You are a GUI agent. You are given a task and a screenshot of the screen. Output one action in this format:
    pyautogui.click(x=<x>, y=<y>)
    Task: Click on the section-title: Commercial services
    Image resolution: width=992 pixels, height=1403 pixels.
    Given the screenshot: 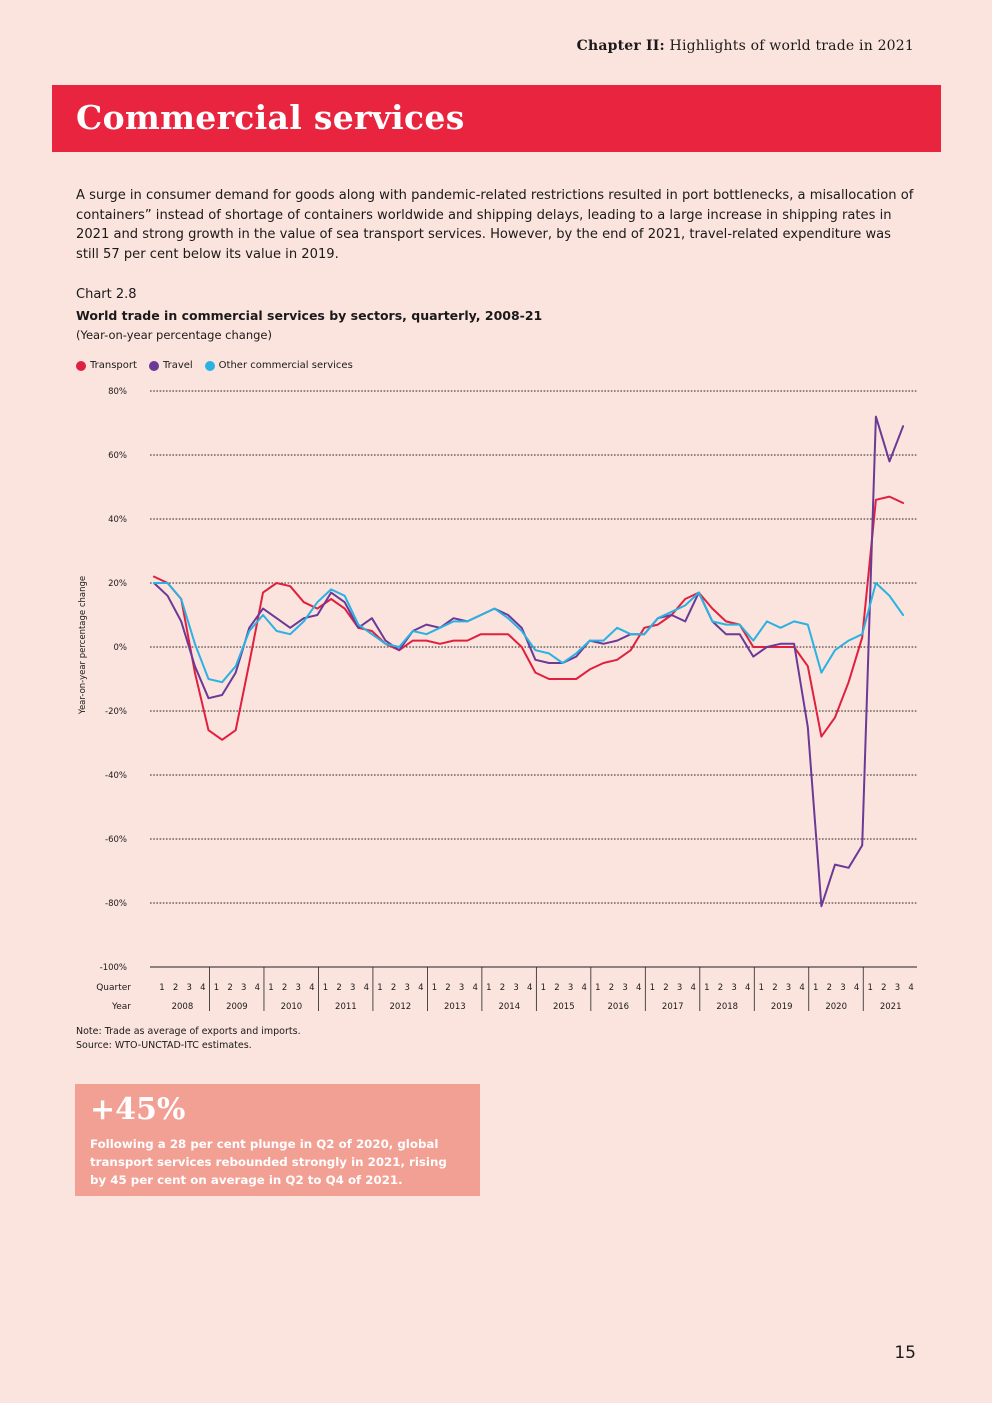 What is the action you would take?
    pyautogui.click(x=270, y=117)
    